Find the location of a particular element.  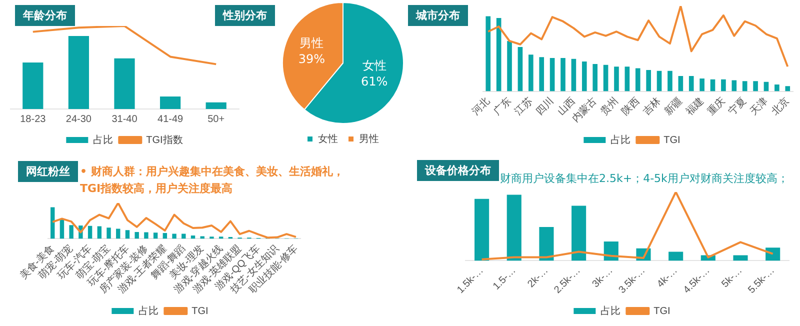

legend-label: 男性 is located at coordinates (369, 138).